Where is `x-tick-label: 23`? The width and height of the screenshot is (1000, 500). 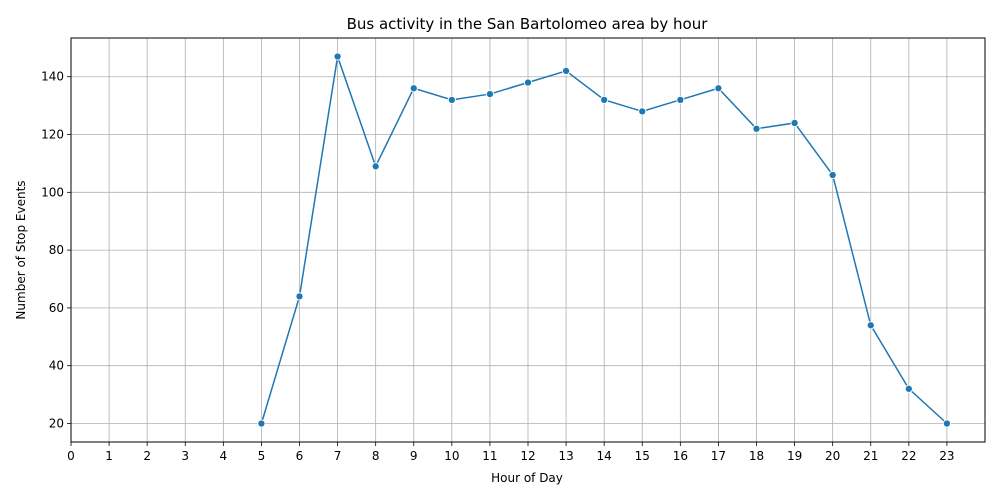
x-tick-label: 23 is located at coordinates (946, 456).